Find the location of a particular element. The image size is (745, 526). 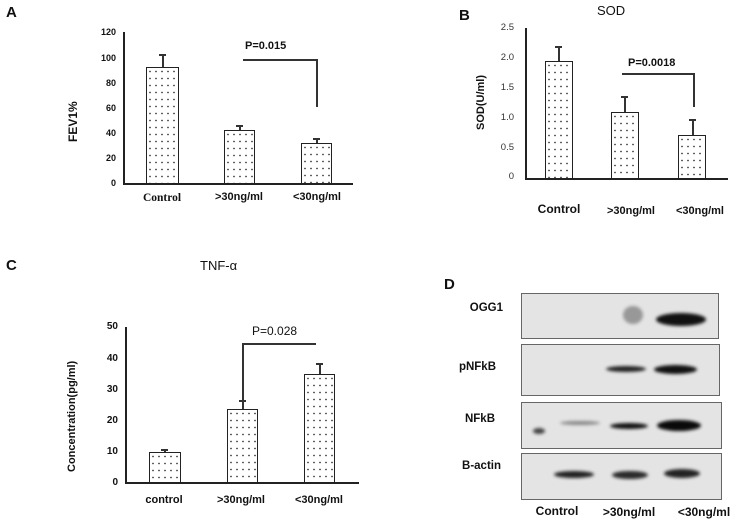

p-value-a: P=0.015 is located at coordinates (266, 46).